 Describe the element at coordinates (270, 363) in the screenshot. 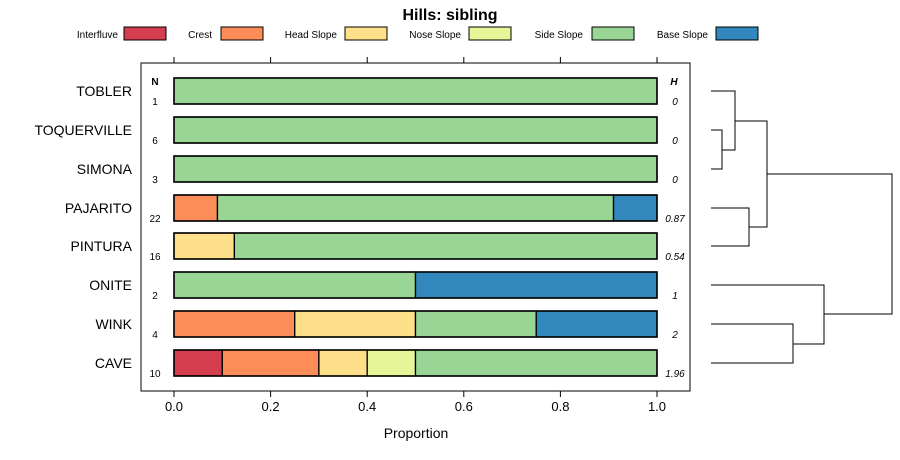

I see `bar-segment-cave-crest` at that location.